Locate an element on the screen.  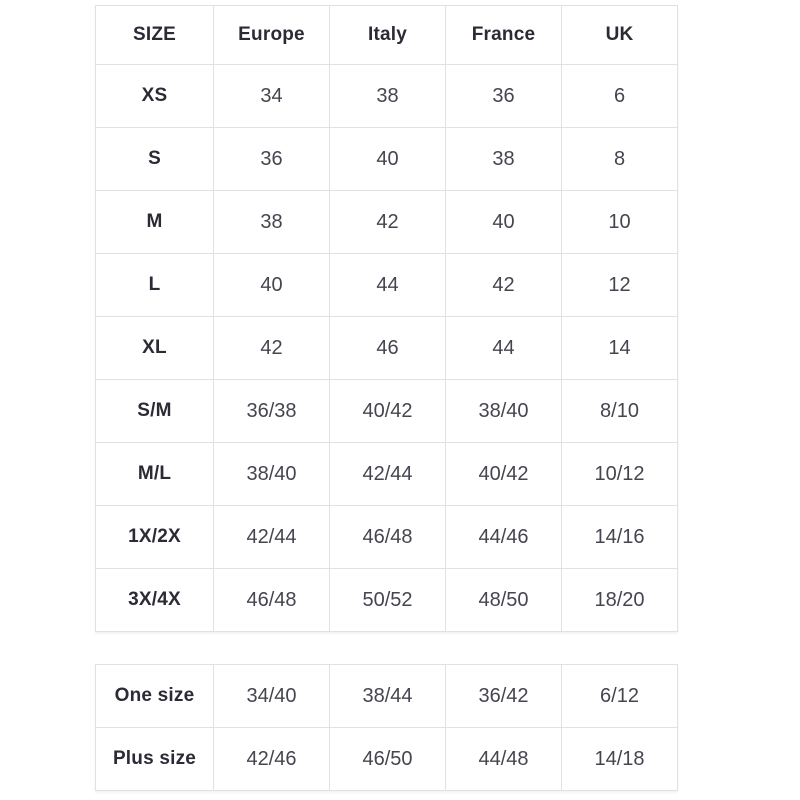
header-cell-italy: Italy is located at coordinates (387, 35).